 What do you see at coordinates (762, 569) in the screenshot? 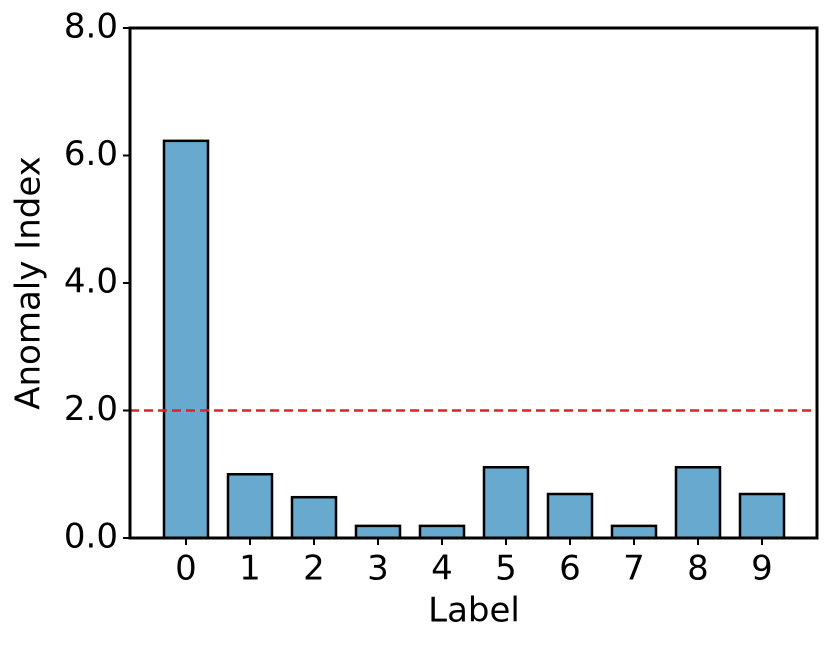
I see `x-tick-label: 9` at bounding box center [762, 569].